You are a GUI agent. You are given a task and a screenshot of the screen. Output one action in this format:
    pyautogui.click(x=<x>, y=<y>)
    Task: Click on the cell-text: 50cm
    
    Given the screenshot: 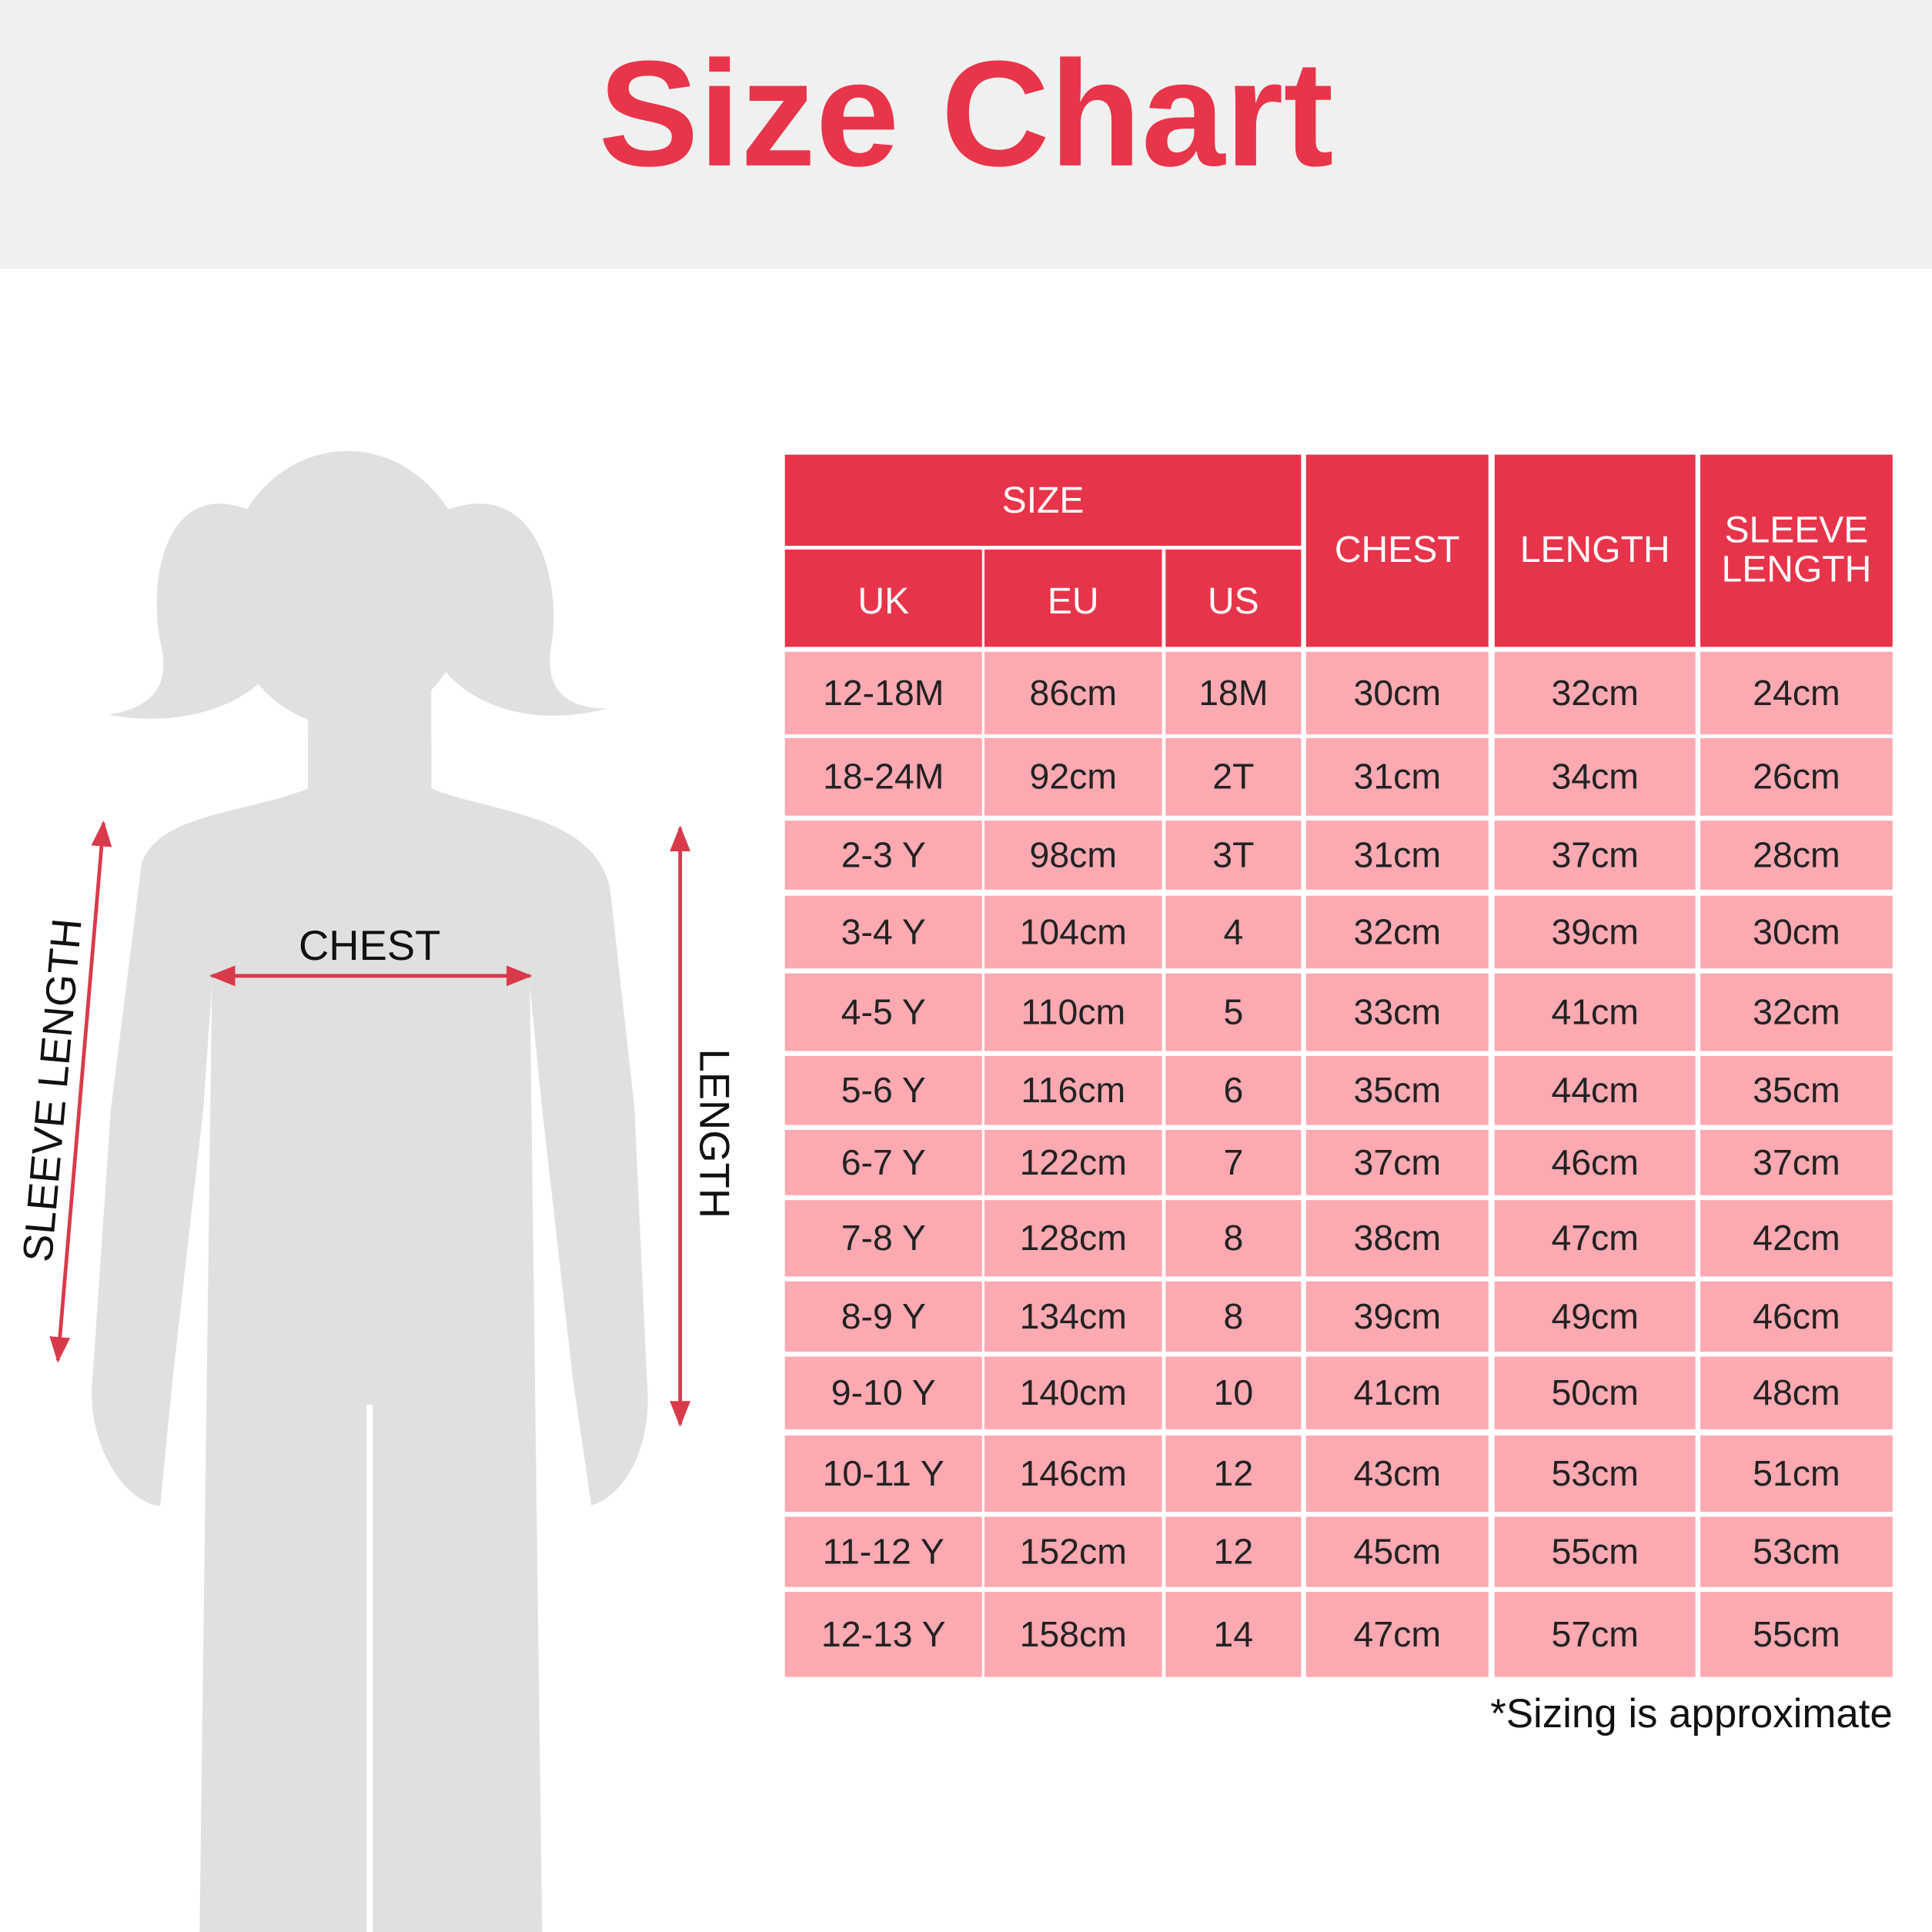 What is the action you would take?
    pyautogui.click(x=1595, y=1392)
    